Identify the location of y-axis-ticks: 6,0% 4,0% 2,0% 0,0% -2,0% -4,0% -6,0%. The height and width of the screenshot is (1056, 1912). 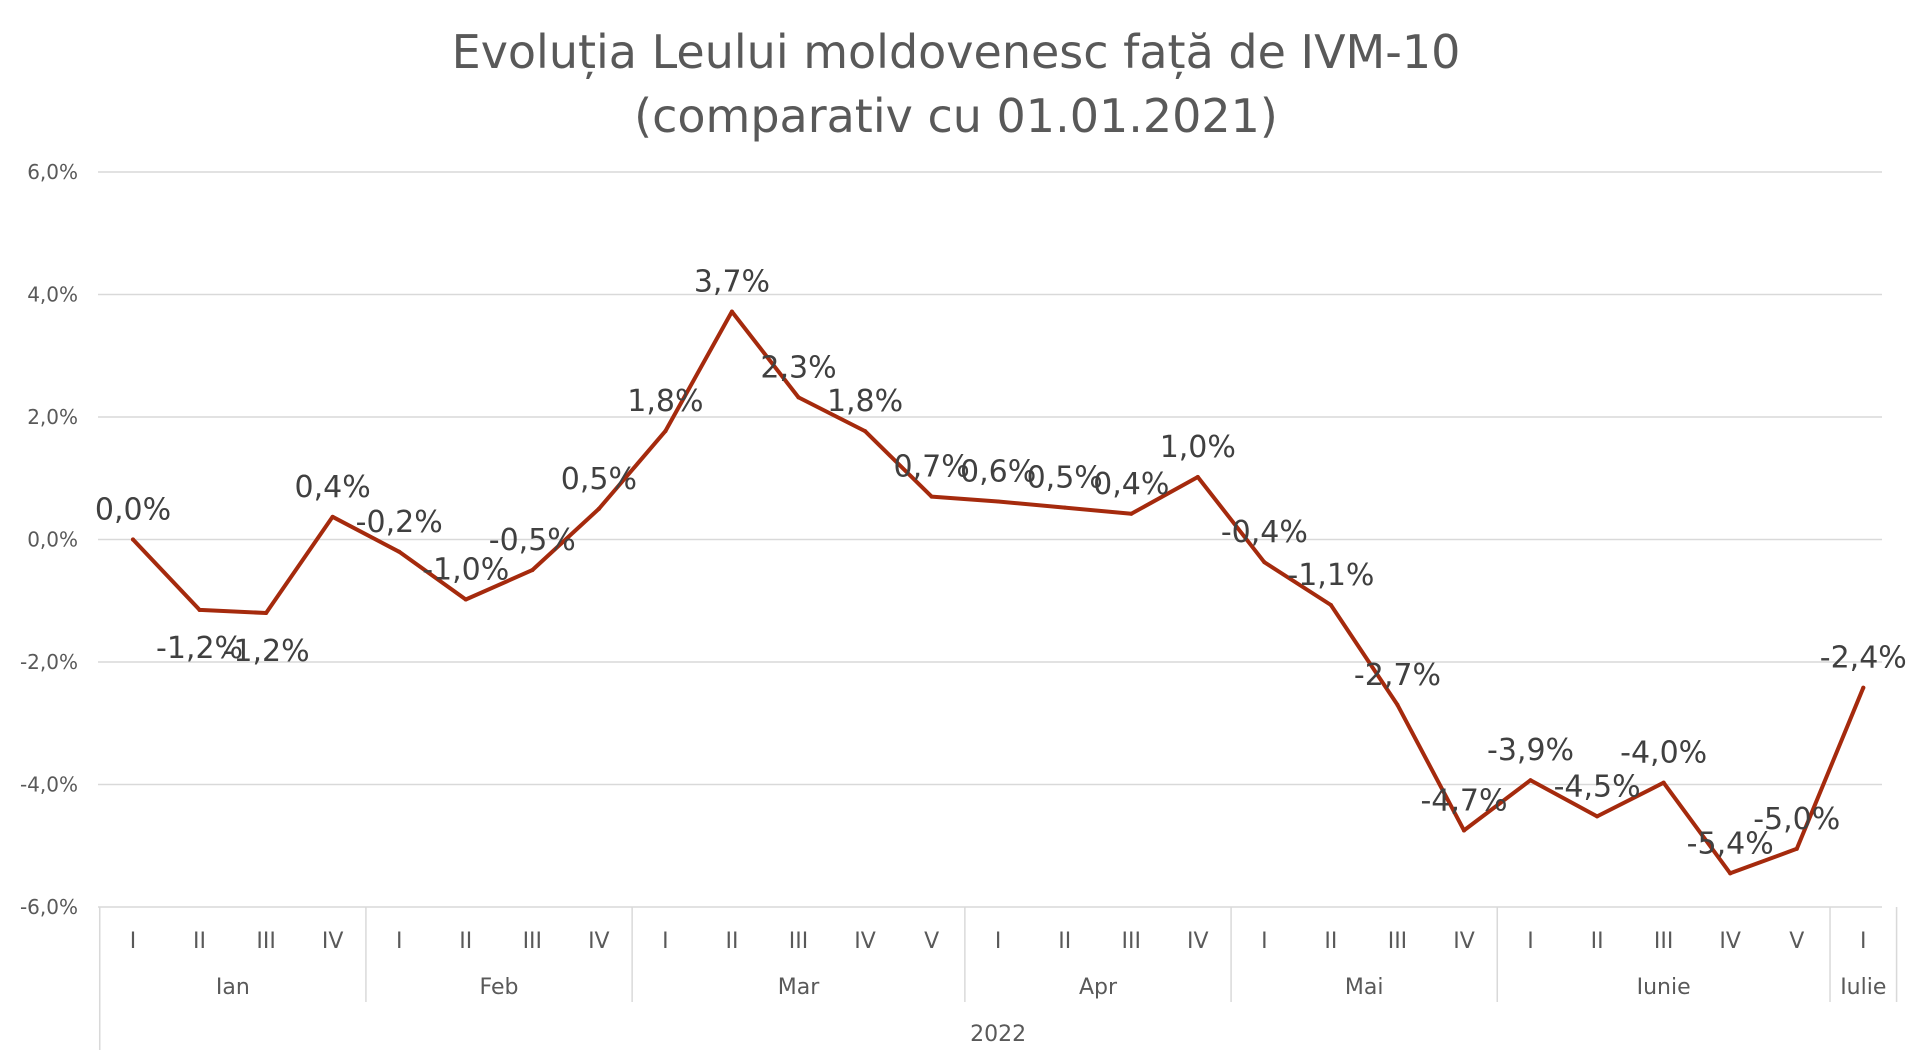
(49, 539).